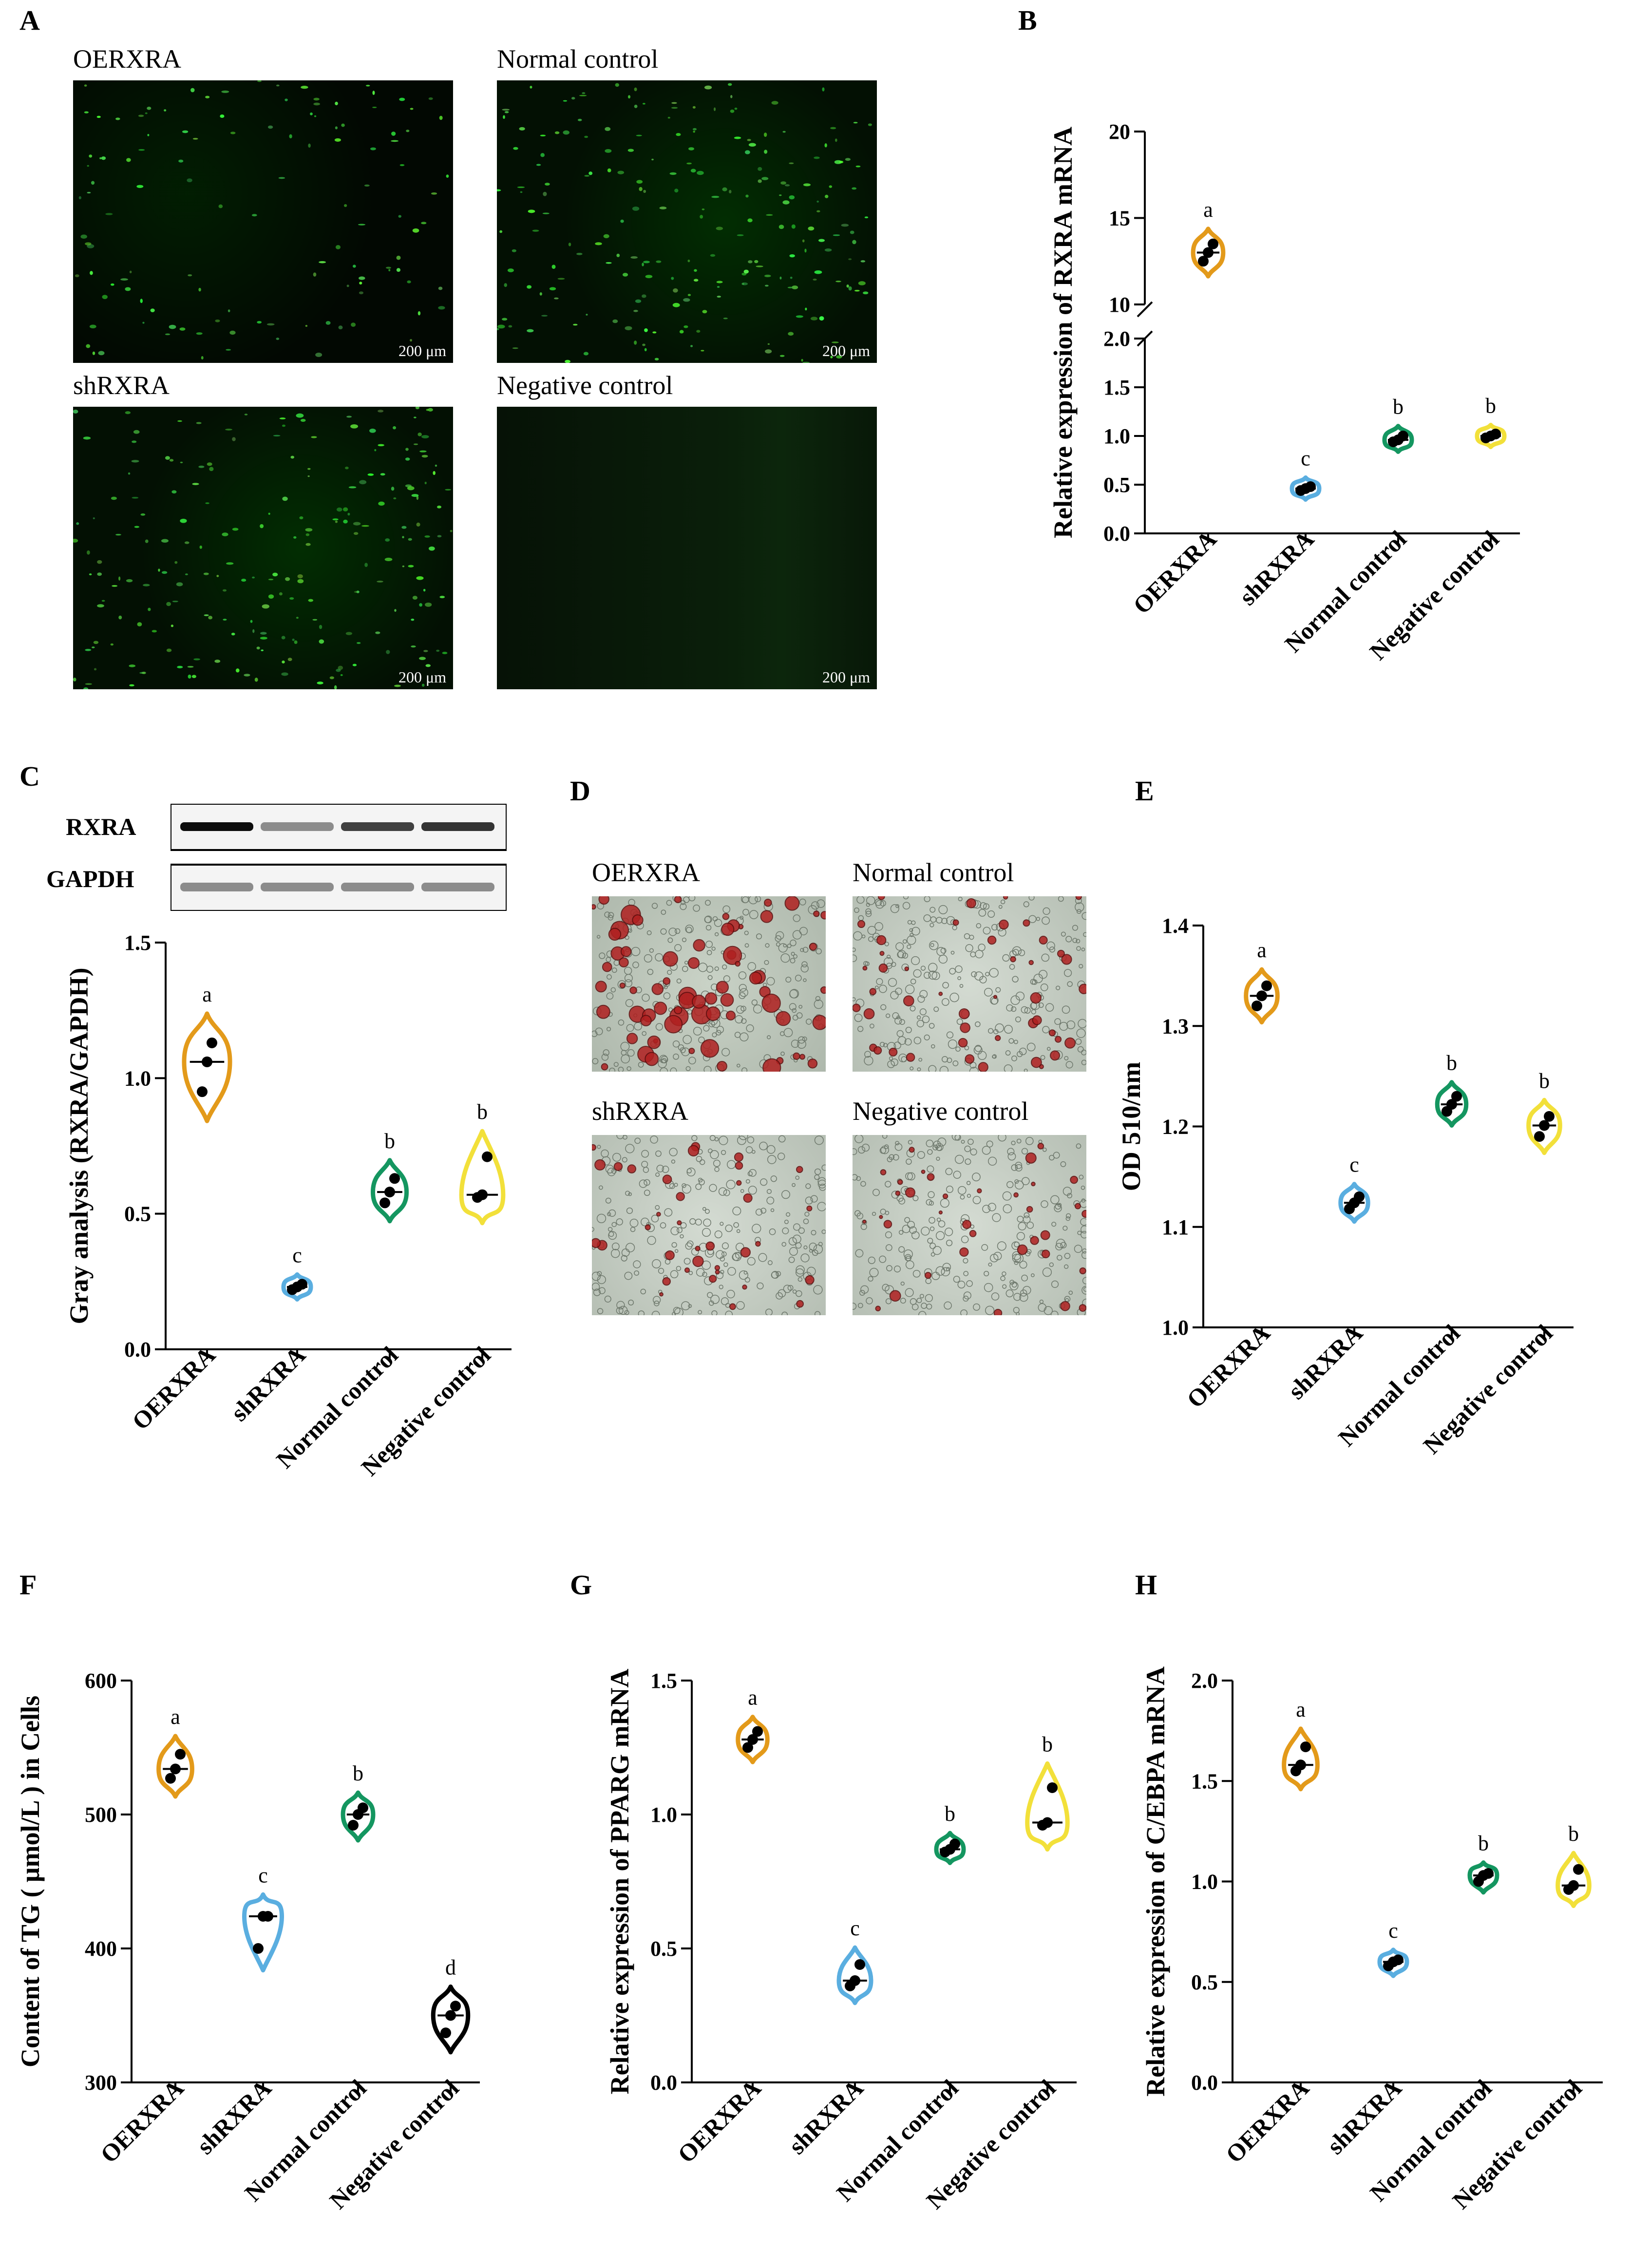  I want to click on violin-shrxra, so click(1393, 1962).